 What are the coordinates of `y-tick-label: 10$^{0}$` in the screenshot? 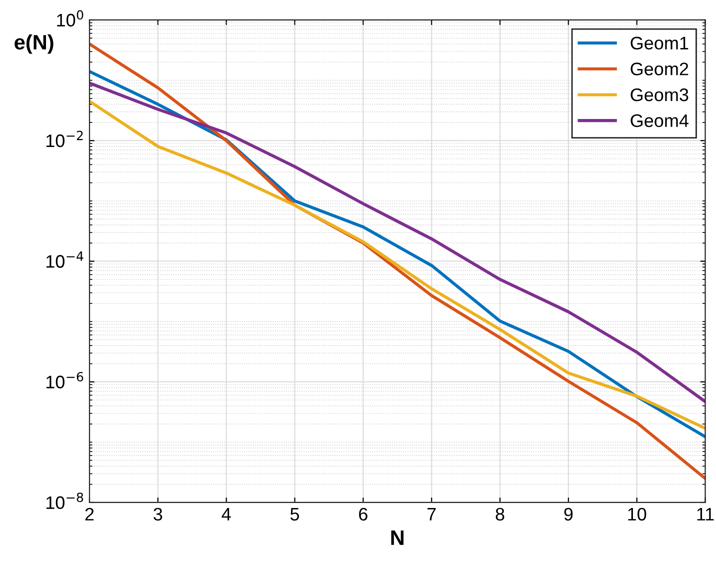 It's located at (70, 18).